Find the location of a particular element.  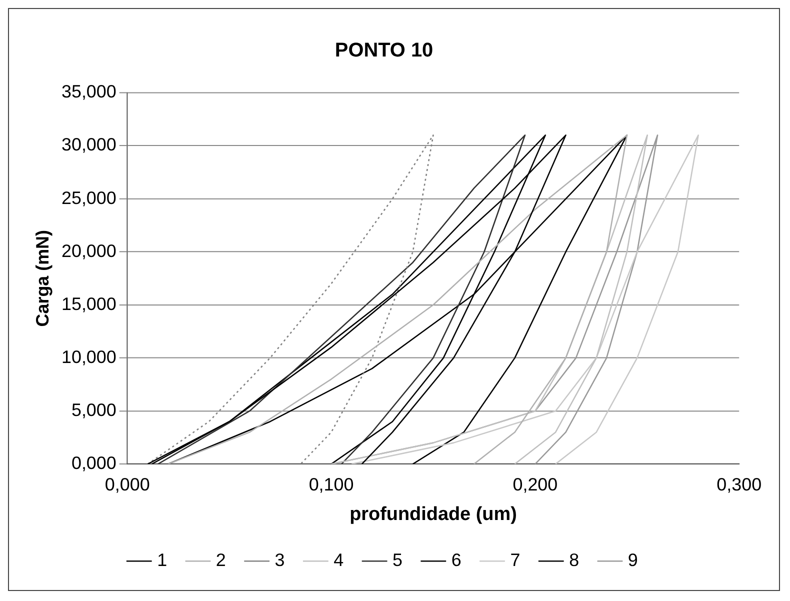

legend-label: 4 is located at coordinates (339, 560).